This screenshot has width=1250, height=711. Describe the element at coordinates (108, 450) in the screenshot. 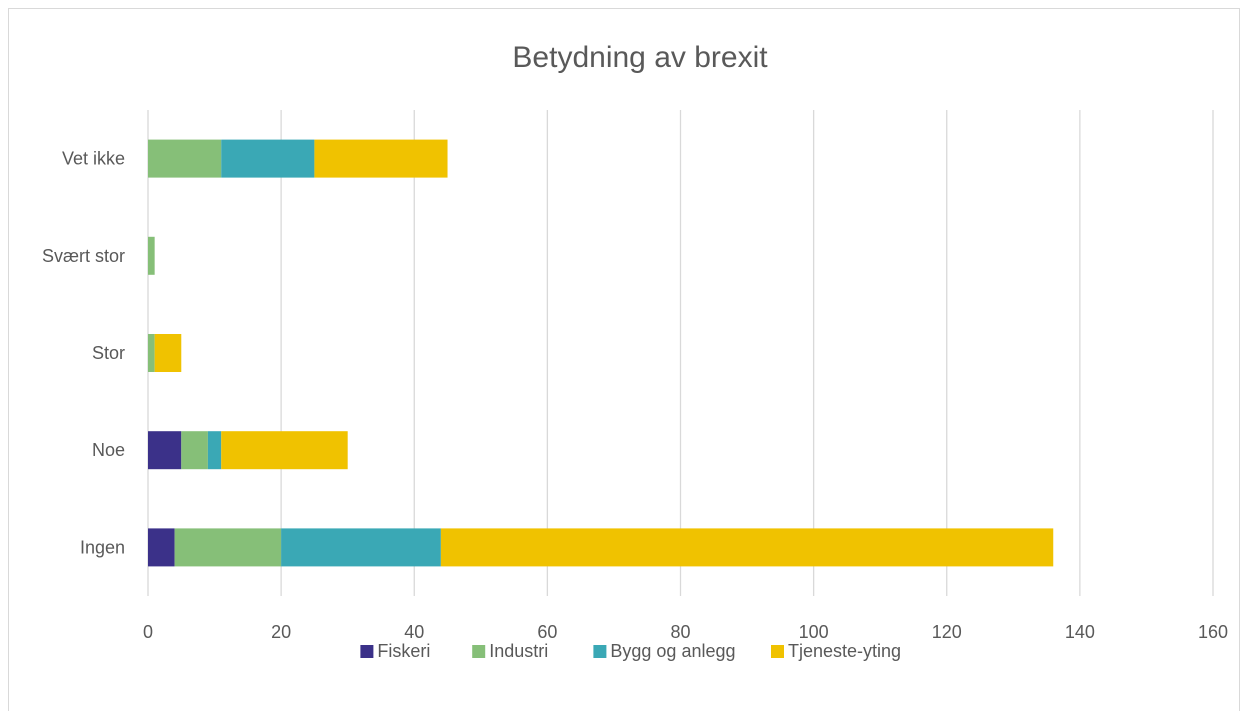

I see `y-tick-label: Noe` at that location.